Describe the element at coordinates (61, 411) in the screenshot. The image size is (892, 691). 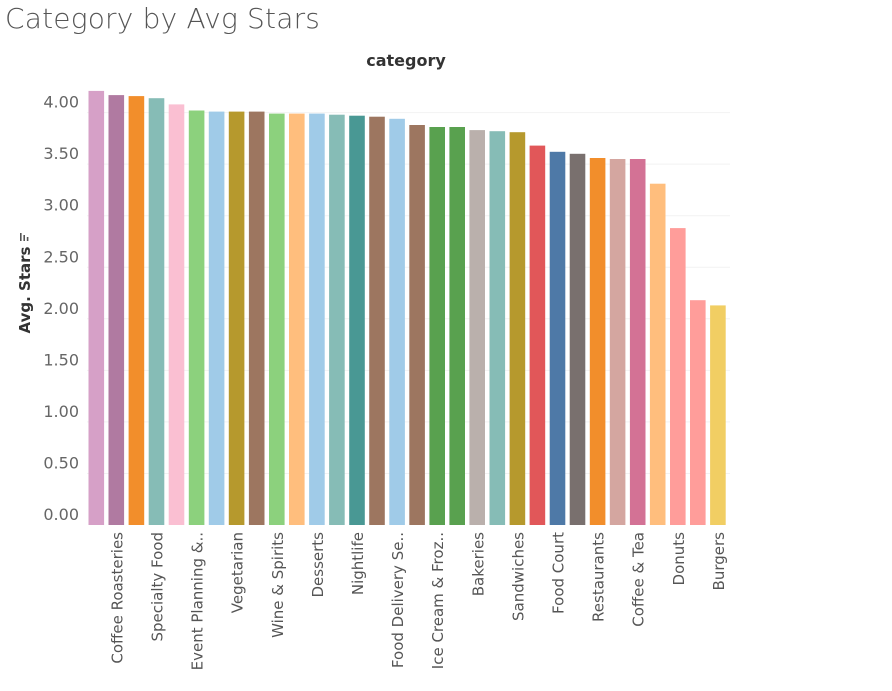
I see `y-tick-label: 1.00` at that location.